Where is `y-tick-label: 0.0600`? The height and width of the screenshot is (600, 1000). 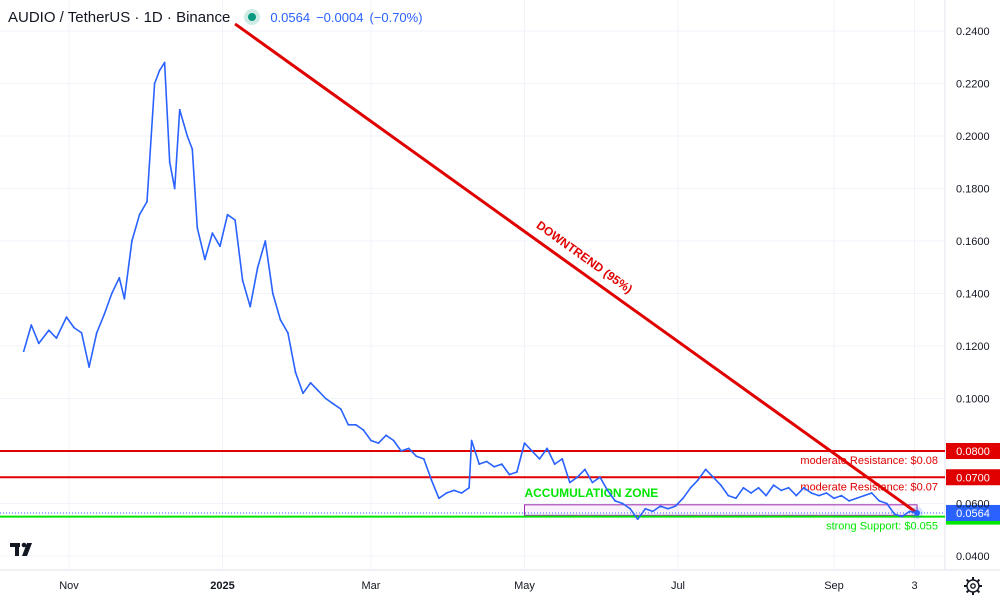
y-tick-label: 0.0600 is located at coordinates (973, 505).